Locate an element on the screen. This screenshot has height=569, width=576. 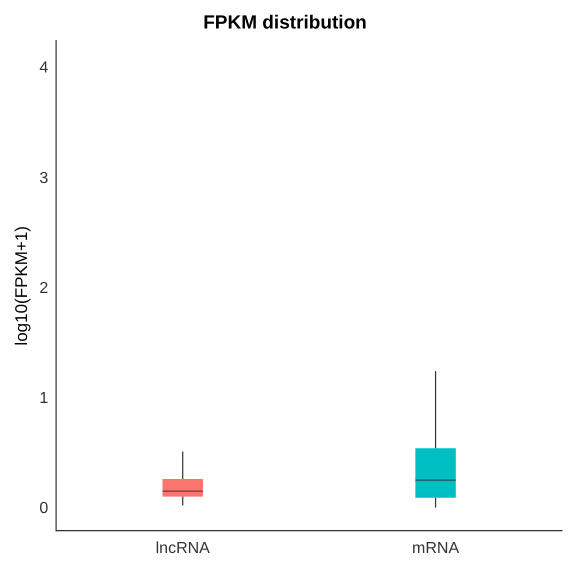
y-tick-label: 3 is located at coordinates (43, 178).